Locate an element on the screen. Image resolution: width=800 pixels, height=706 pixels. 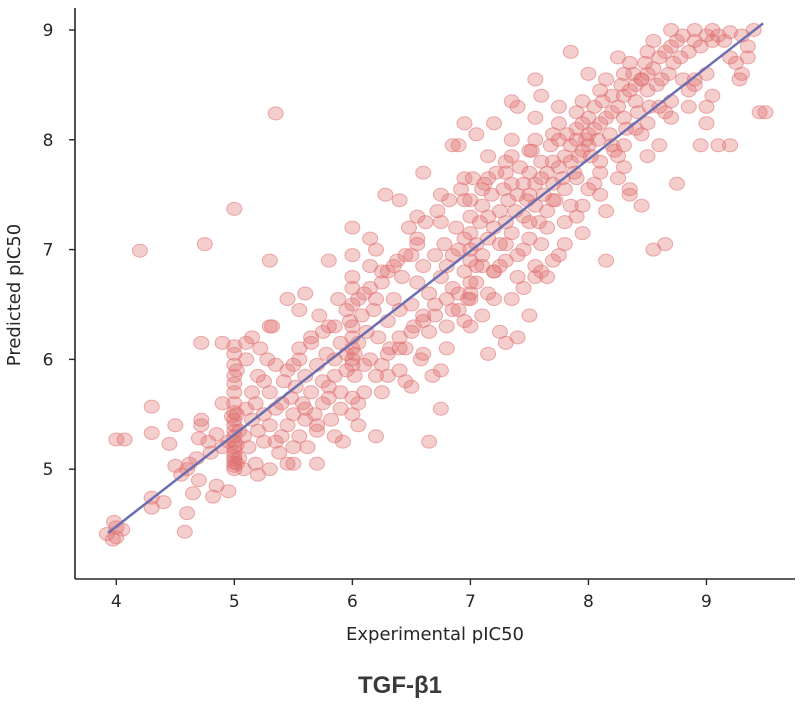
x-tick-label: 5 is located at coordinates (234, 602).